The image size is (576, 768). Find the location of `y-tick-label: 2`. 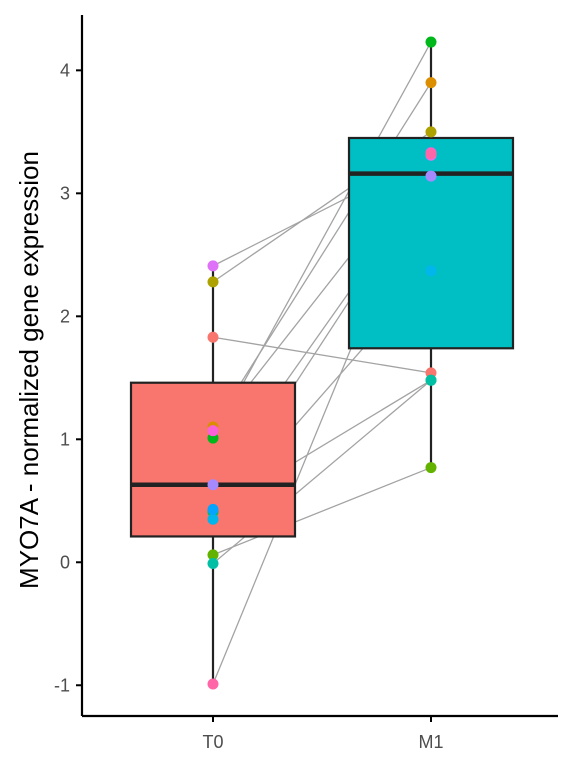

y-tick-label: 2 is located at coordinates (65, 316).